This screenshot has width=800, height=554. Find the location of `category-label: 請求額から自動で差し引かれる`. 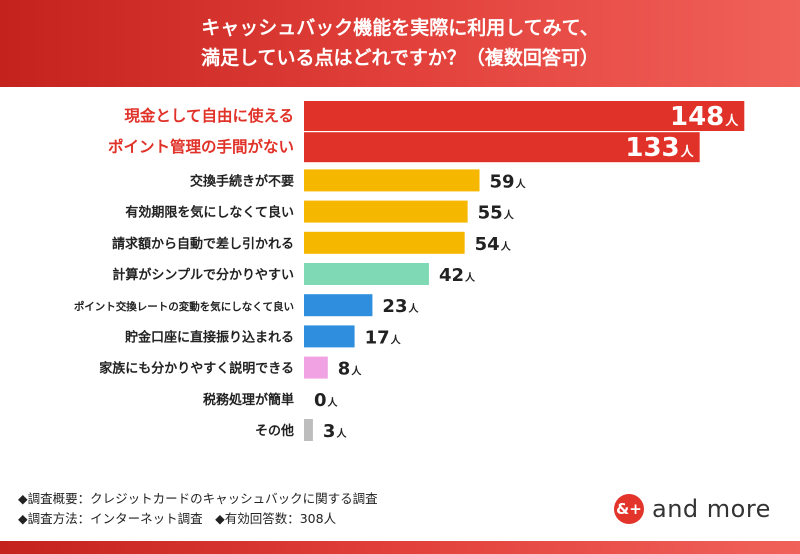

category-label: 請求額から自動で差し引かれる is located at coordinates (203, 244).